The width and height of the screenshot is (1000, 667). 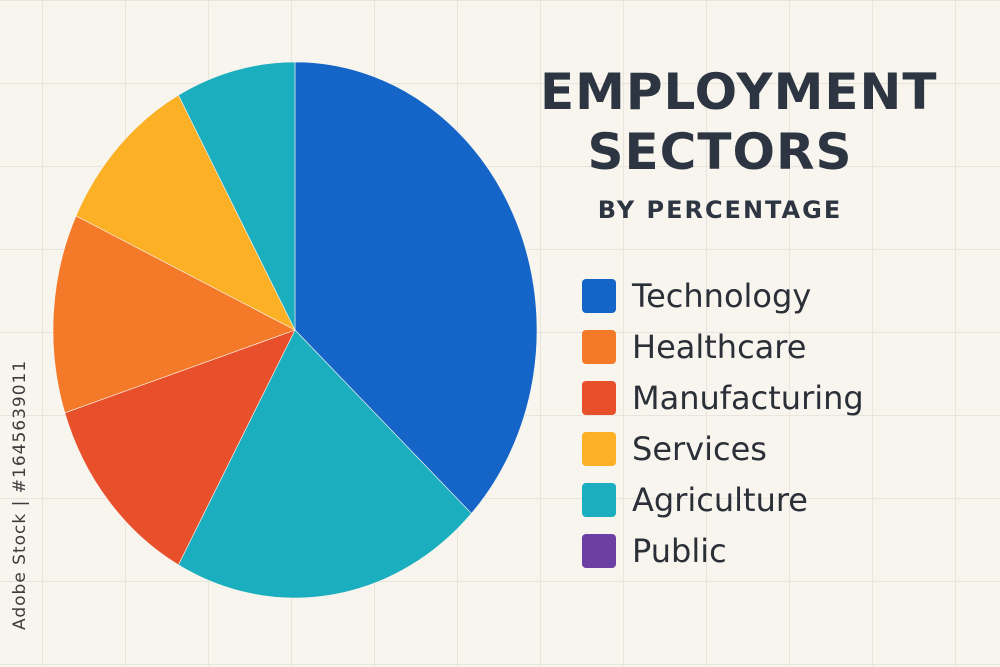 I want to click on legend-item-agriculture: Agriculture, so click(x=723, y=499).